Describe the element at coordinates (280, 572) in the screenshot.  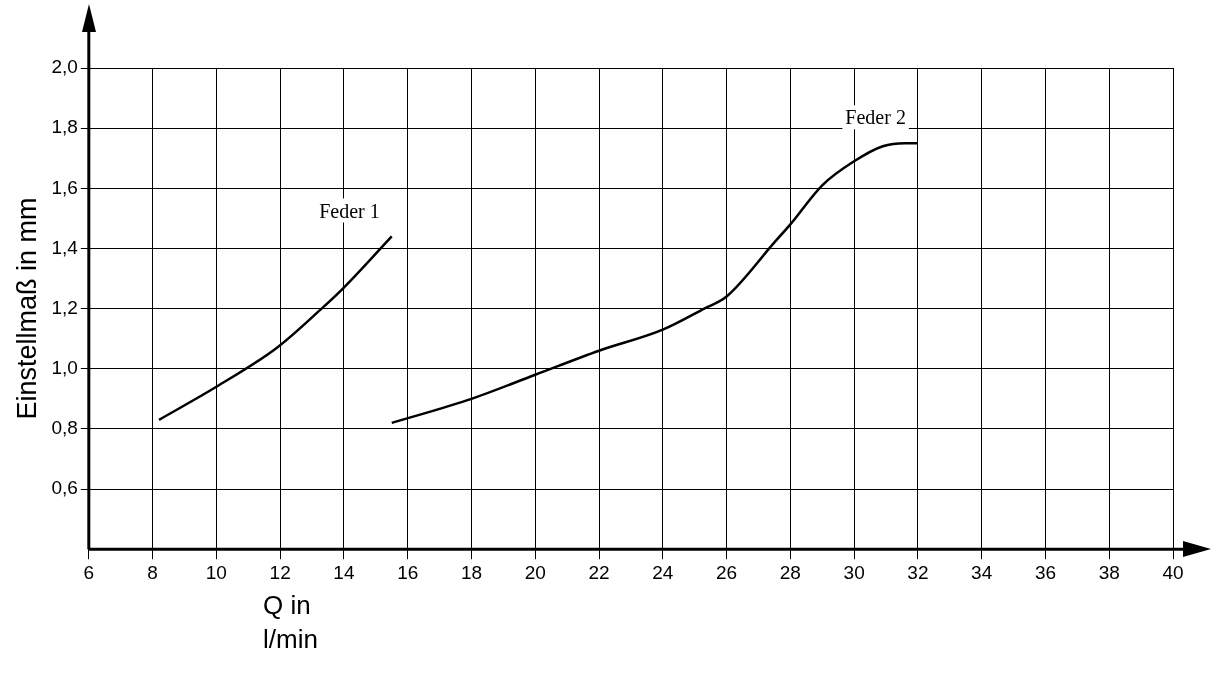
I see `x-tick-label: 12` at that location.